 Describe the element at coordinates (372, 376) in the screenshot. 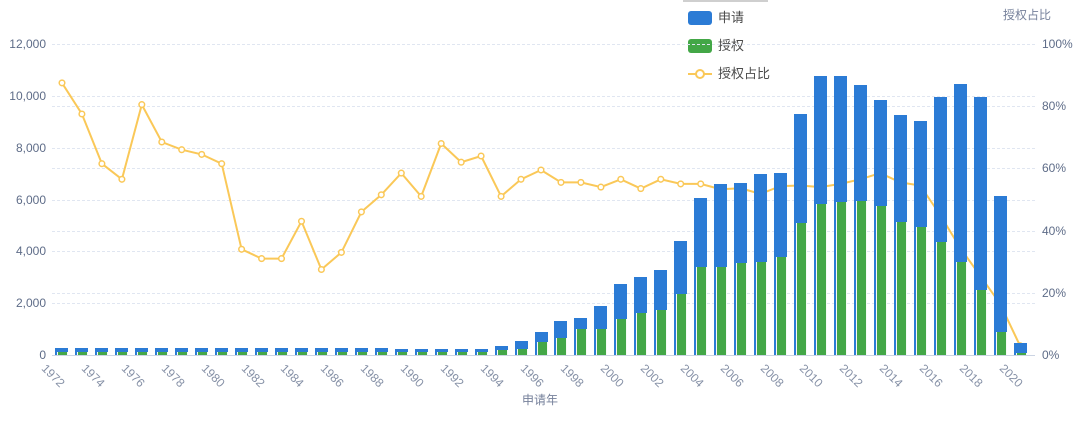

I see `x-tick-label: 1988` at that location.